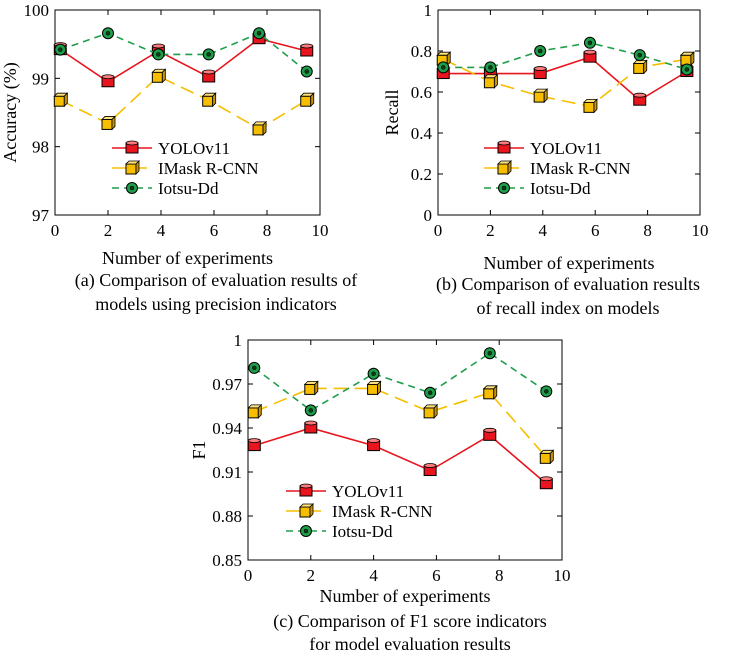  Describe the element at coordinates (312, 100) in the screenshot. I see `marker-a-1-5-side` at that location.